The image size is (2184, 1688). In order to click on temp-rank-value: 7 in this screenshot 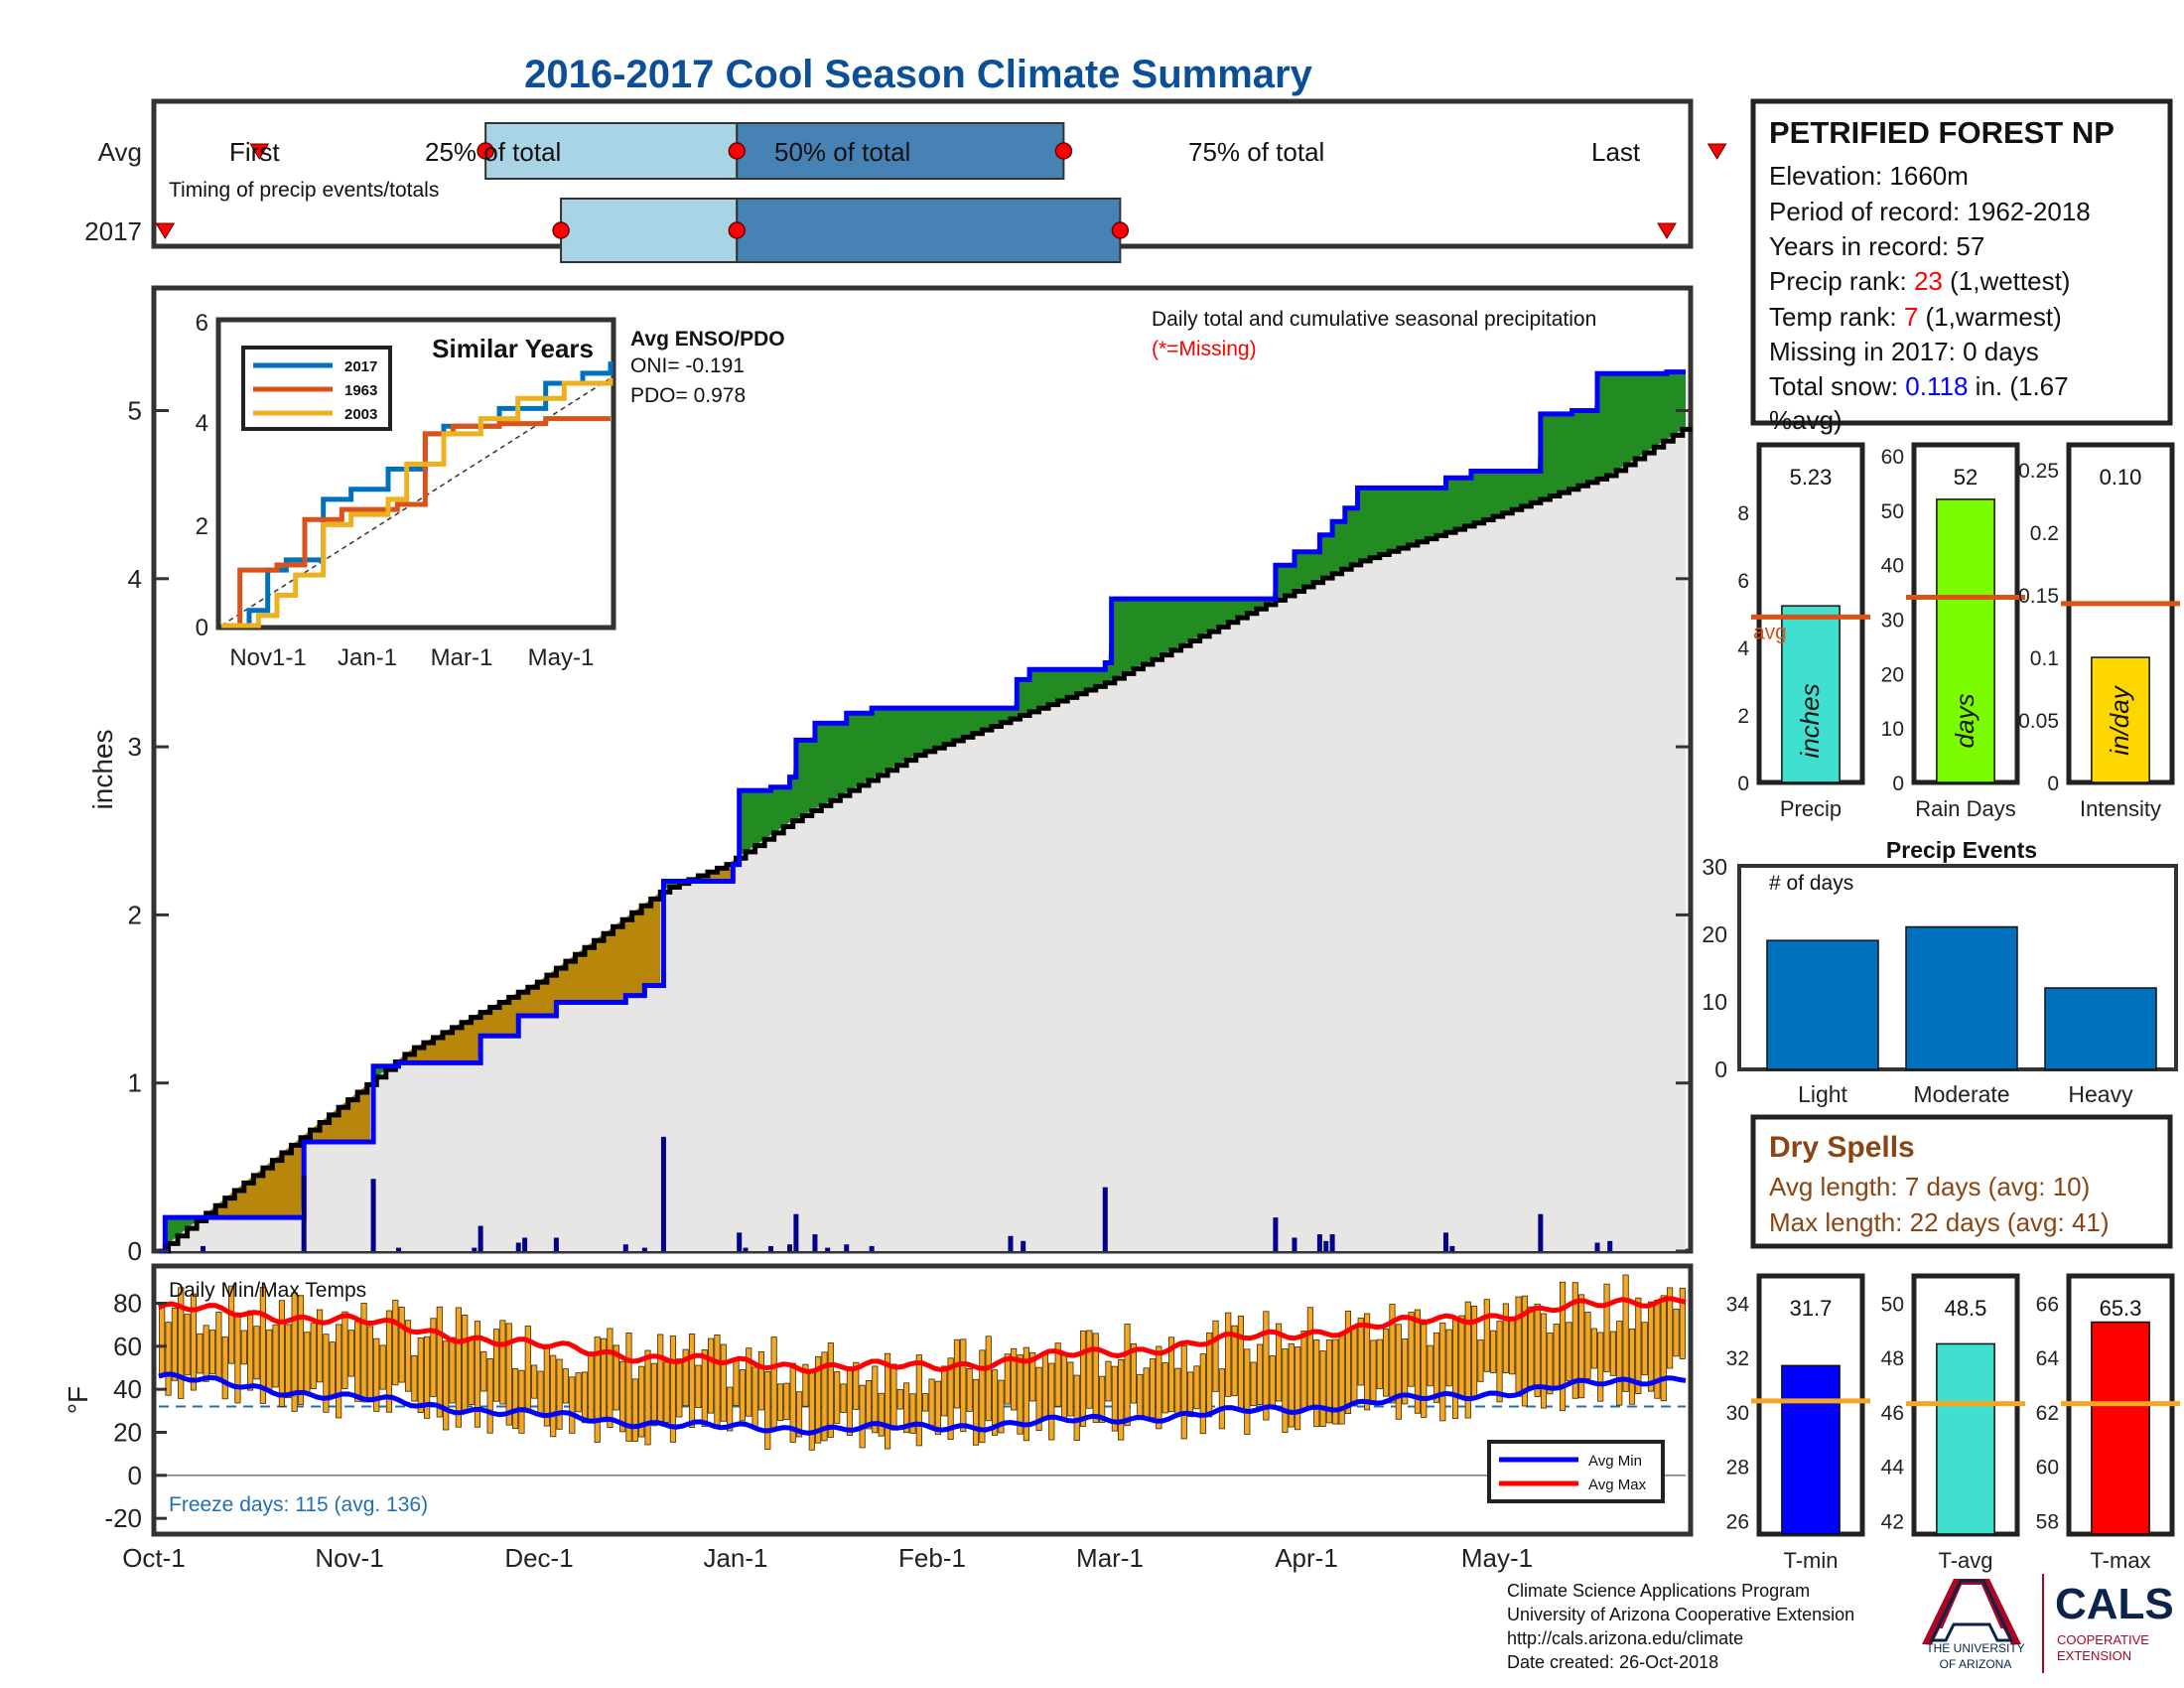, I will do `click(1911, 317)`.